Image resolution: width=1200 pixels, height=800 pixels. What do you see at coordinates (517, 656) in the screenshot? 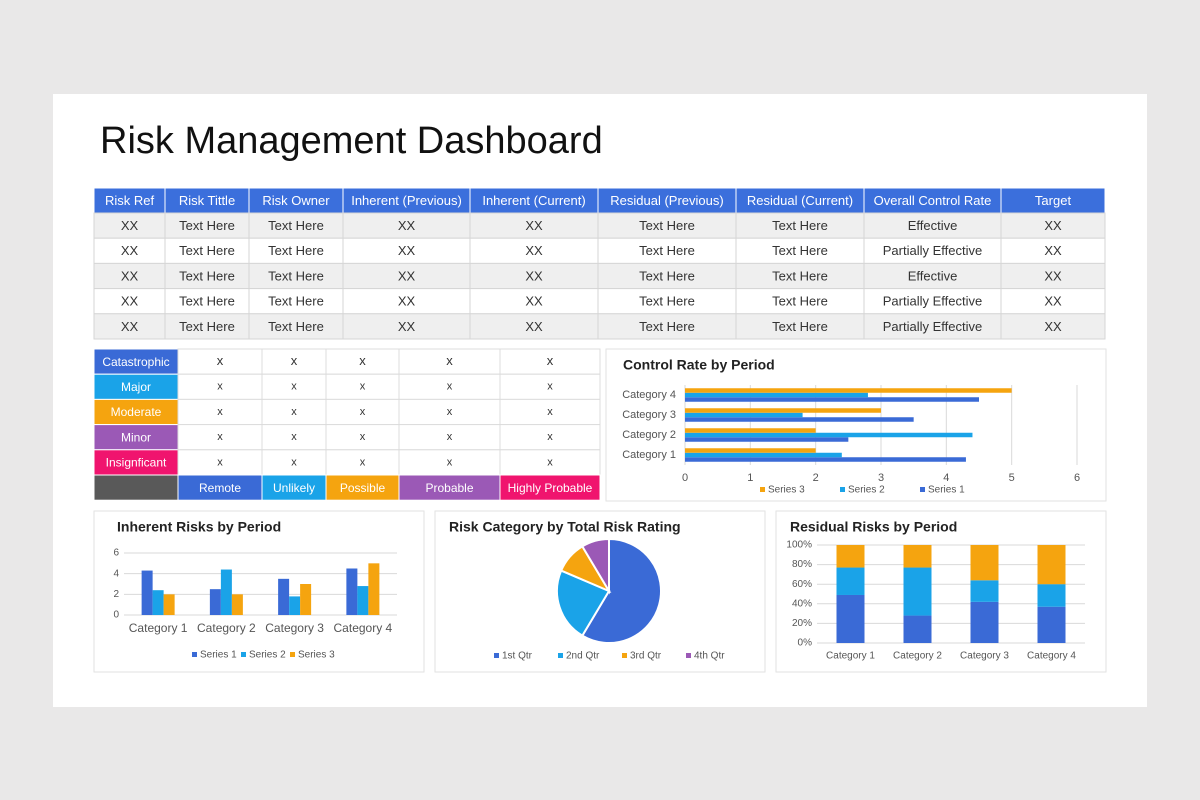
I see `legend-label: 1st Qtr` at bounding box center [517, 656].